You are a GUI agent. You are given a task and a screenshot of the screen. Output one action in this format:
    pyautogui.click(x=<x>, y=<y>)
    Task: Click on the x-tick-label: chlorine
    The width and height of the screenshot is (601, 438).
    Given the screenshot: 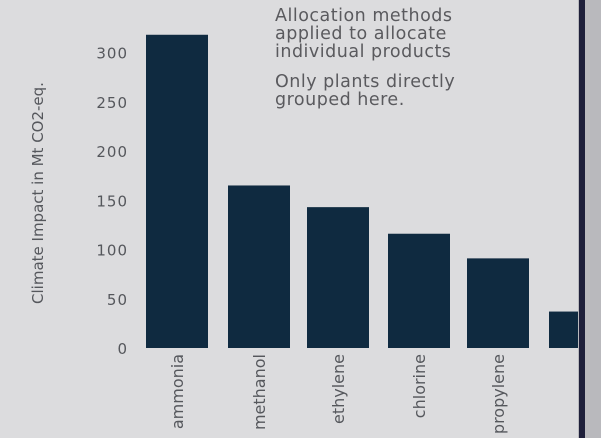 What is the action you would take?
    pyautogui.click(x=419, y=386)
    